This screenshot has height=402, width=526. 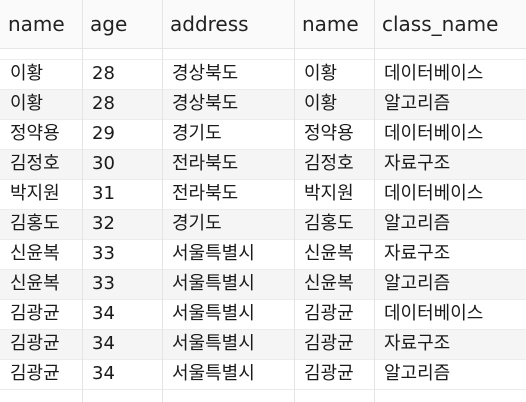 What do you see at coordinates (263, 224) in the screenshot?
I see `table-row: 김홍도 32 경기도 김홍도 알고리즘` at bounding box center [263, 224].